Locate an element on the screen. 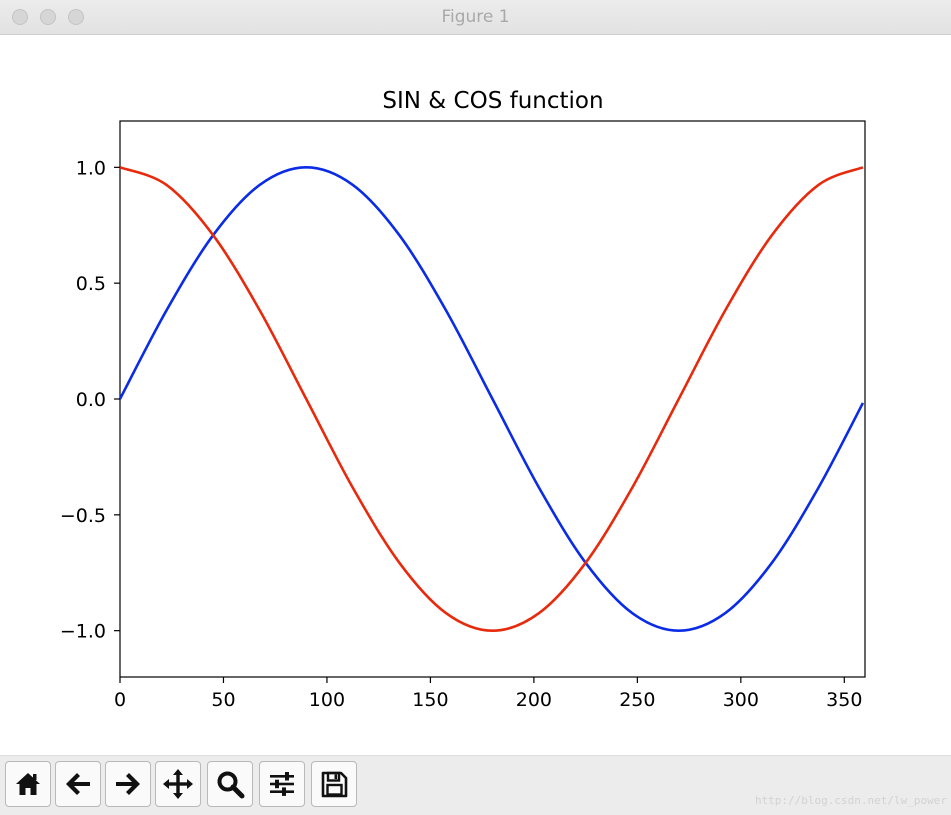 This screenshot has width=951, height=815. y-tick-label: 0.0 is located at coordinates (91, 400).